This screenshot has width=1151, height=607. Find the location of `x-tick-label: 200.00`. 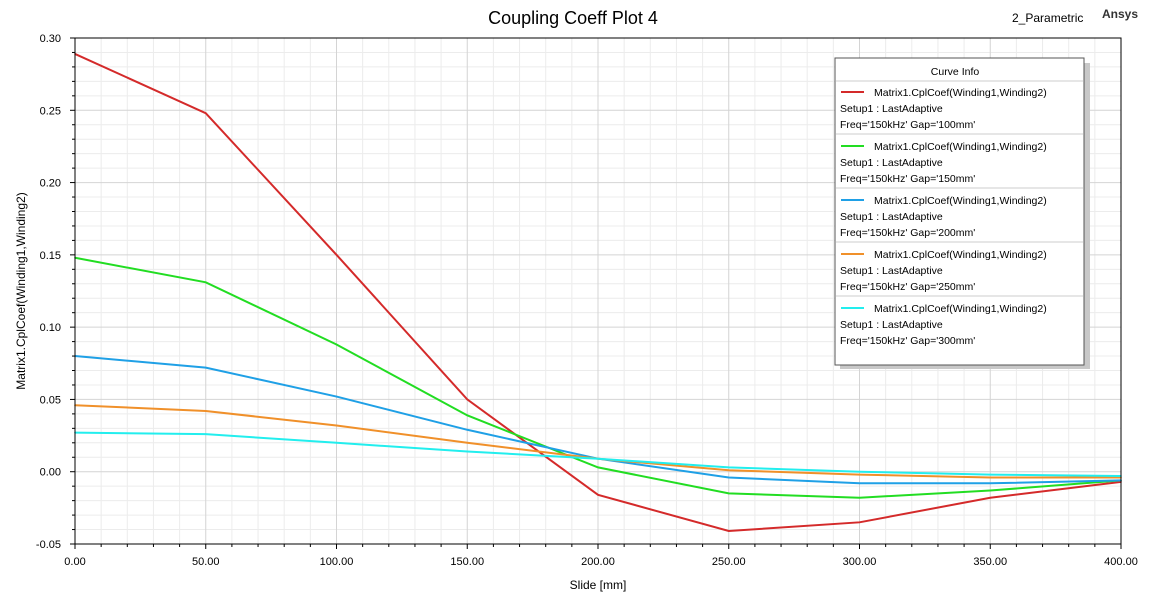

x-tick-label: 200.00 is located at coordinates (598, 562).